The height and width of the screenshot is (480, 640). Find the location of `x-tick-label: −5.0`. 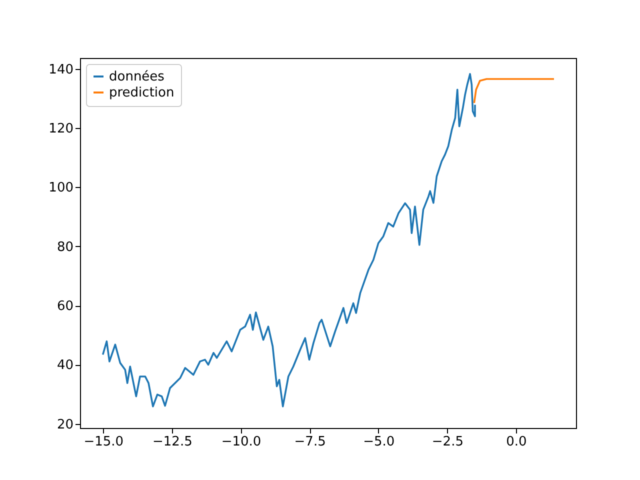

x-tick-label: −5.0 is located at coordinates (379, 442).